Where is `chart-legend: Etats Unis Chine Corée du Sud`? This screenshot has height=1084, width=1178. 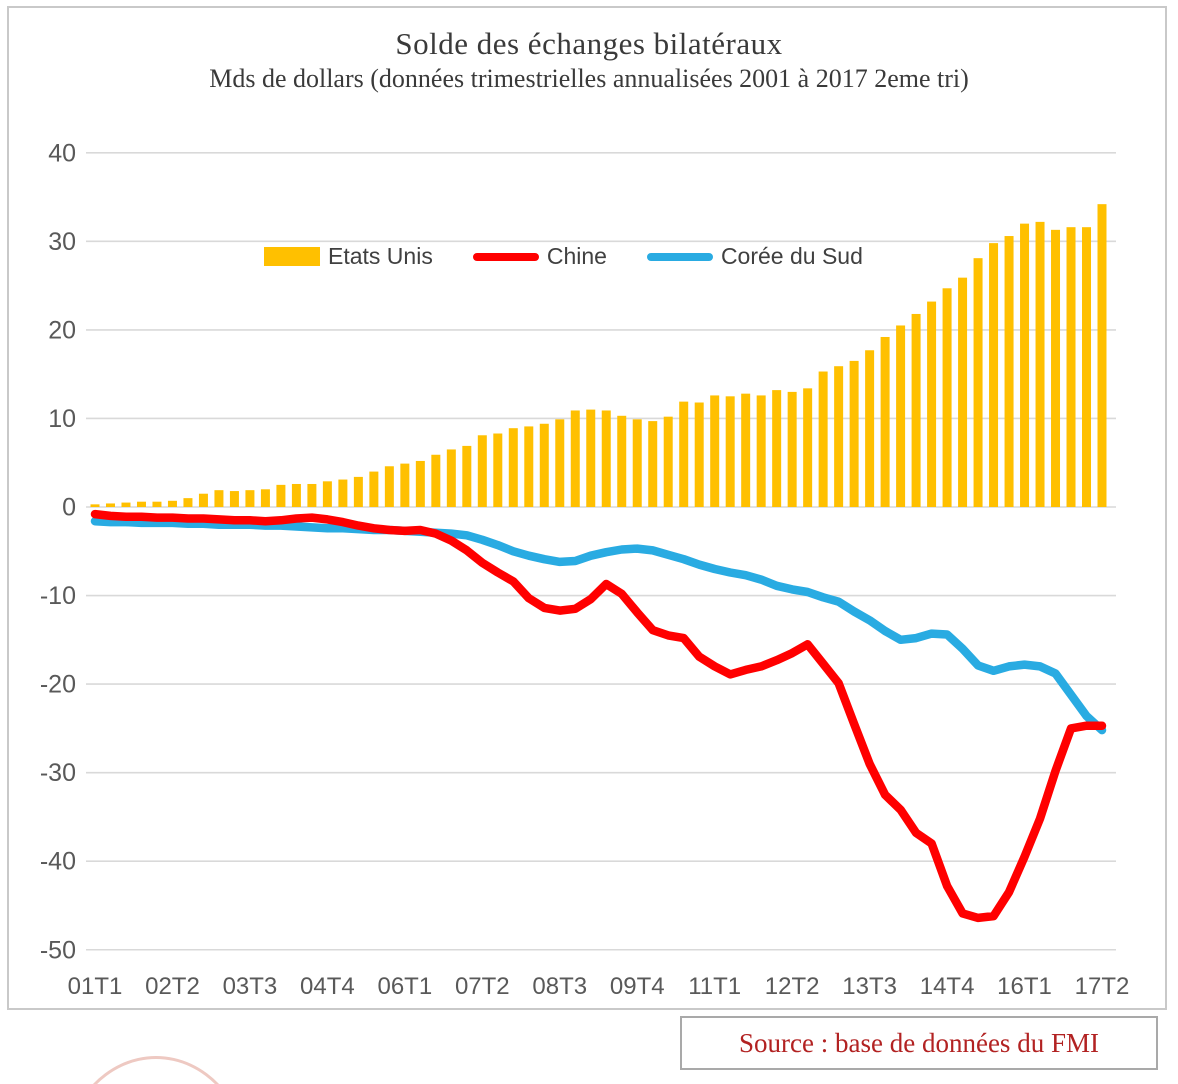 chart-legend: Etats Unis Chine Corée du Sud is located at coordinates (563, 256).